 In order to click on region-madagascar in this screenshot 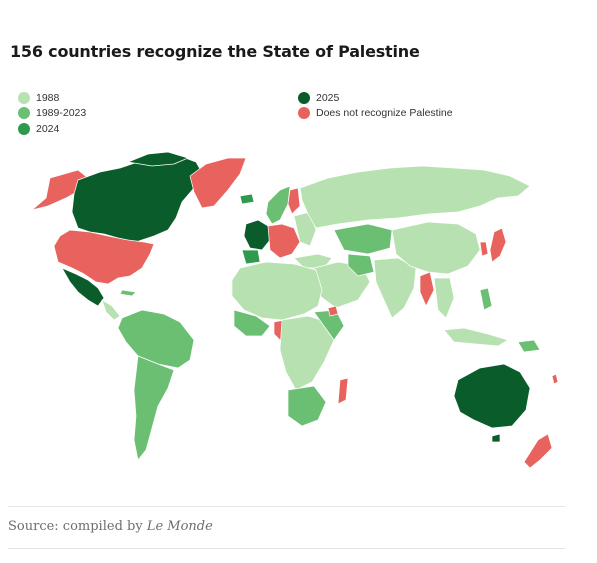, I will do `click(343, 391)`.